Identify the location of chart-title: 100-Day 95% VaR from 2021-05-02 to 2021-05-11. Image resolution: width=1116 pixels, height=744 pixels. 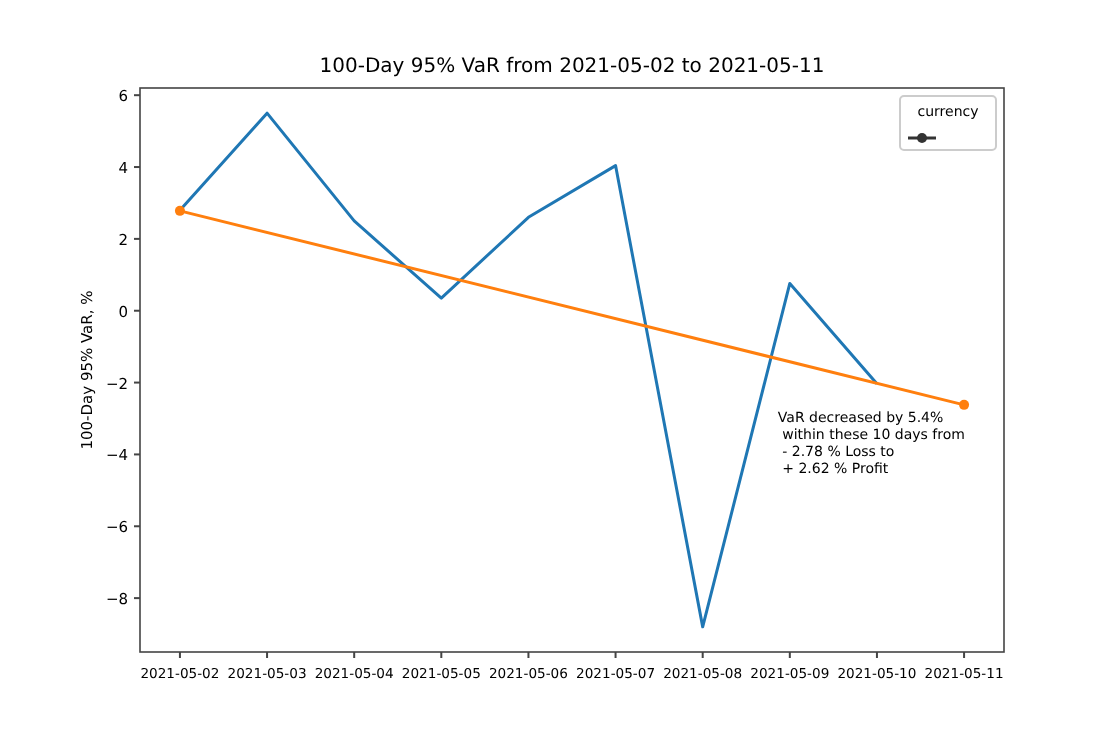
(572, 67).